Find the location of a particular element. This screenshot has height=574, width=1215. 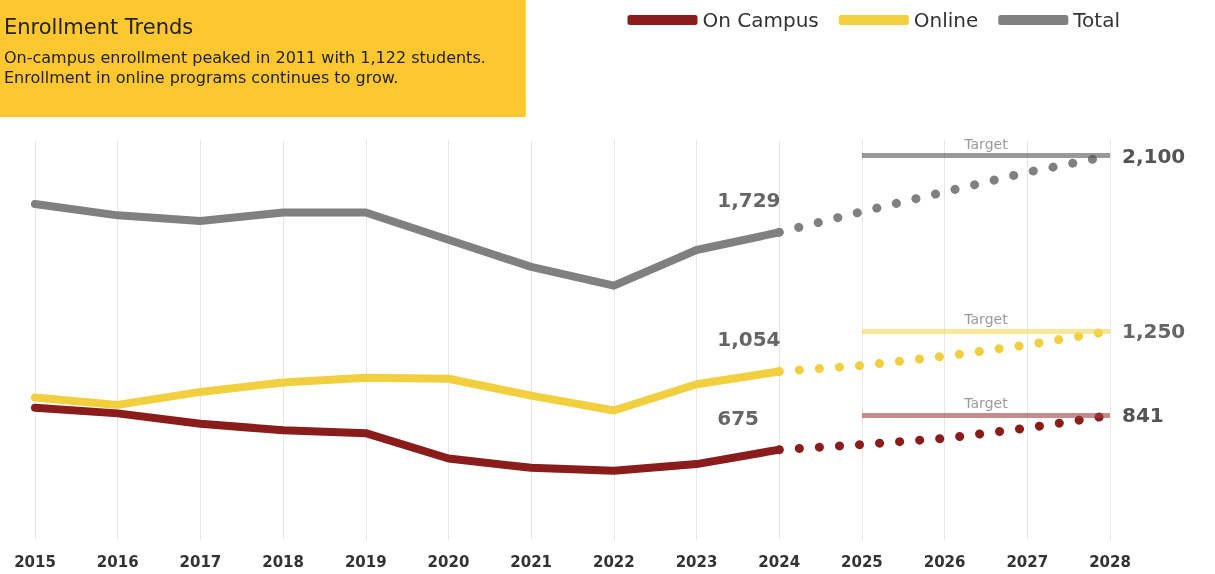

x-tick-label: 2015 is located at coordinates (35, 561).